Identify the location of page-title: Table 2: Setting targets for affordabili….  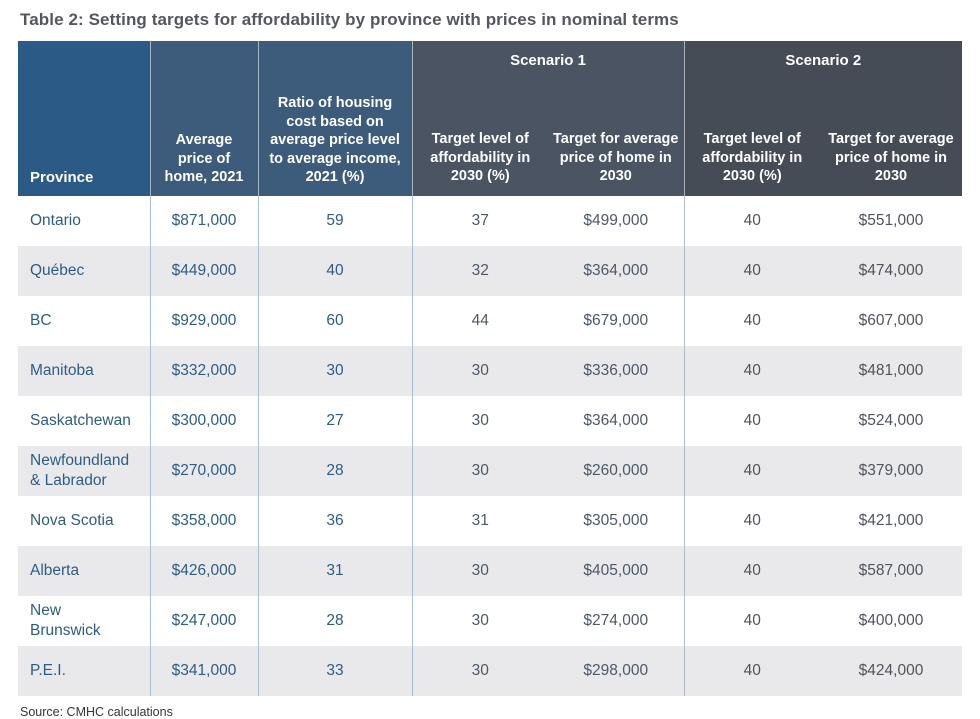
(349, 19).